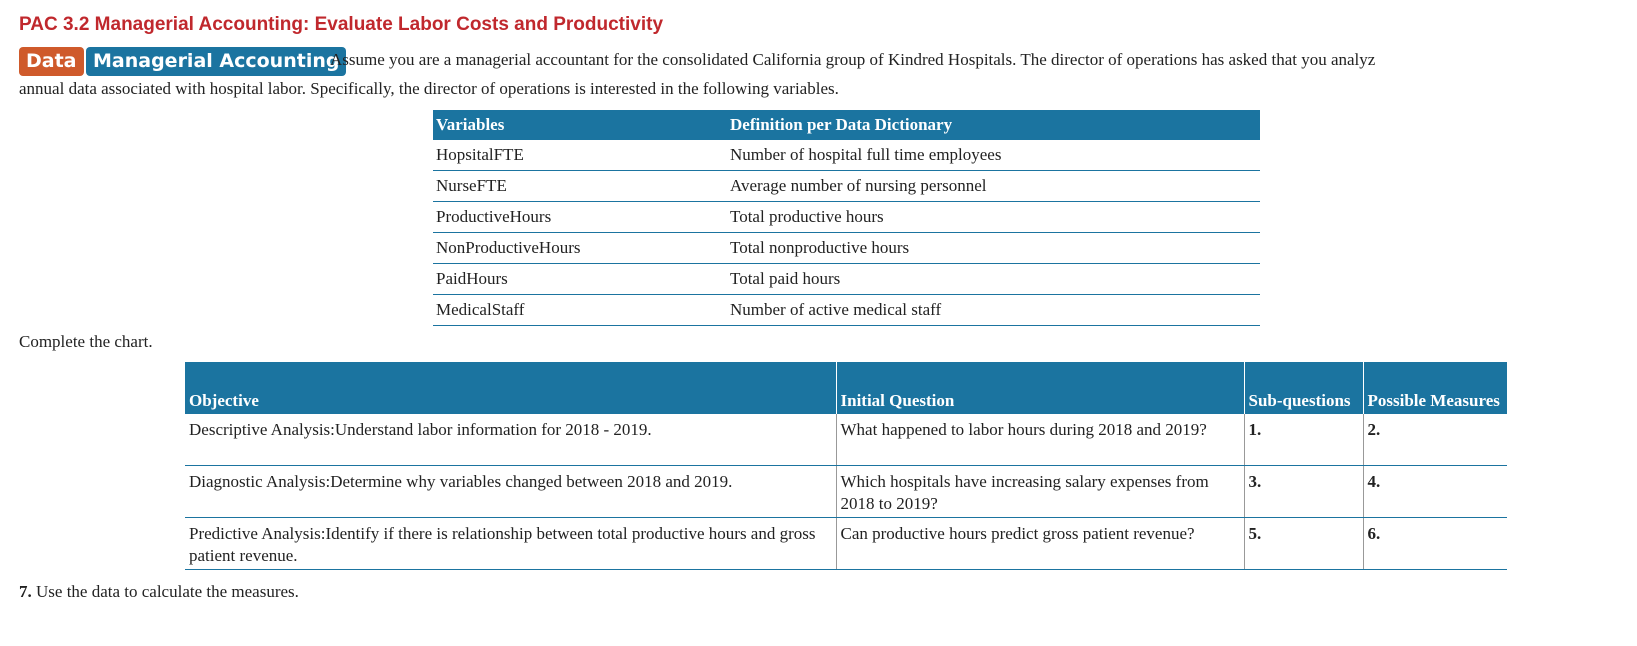 The width and height of the screenshot is (1637, 646). I want to click on tag: Data, so click(51, 61).